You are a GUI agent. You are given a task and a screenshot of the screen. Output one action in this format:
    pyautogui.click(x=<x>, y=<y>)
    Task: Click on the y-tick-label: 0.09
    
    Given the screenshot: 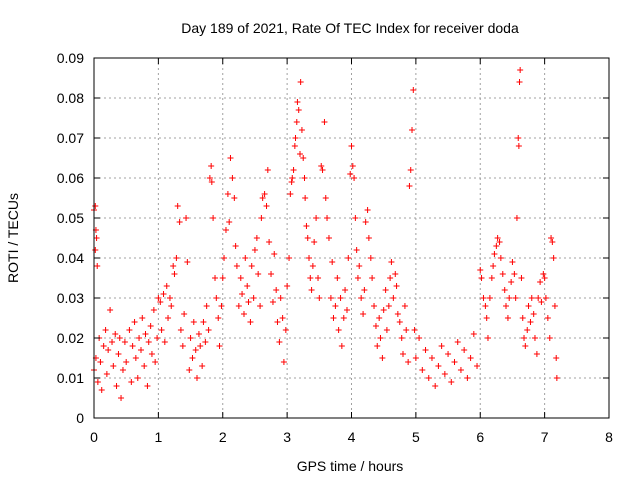 What is the action you would take?
    pyautogui.click(x=70, y=58)
    